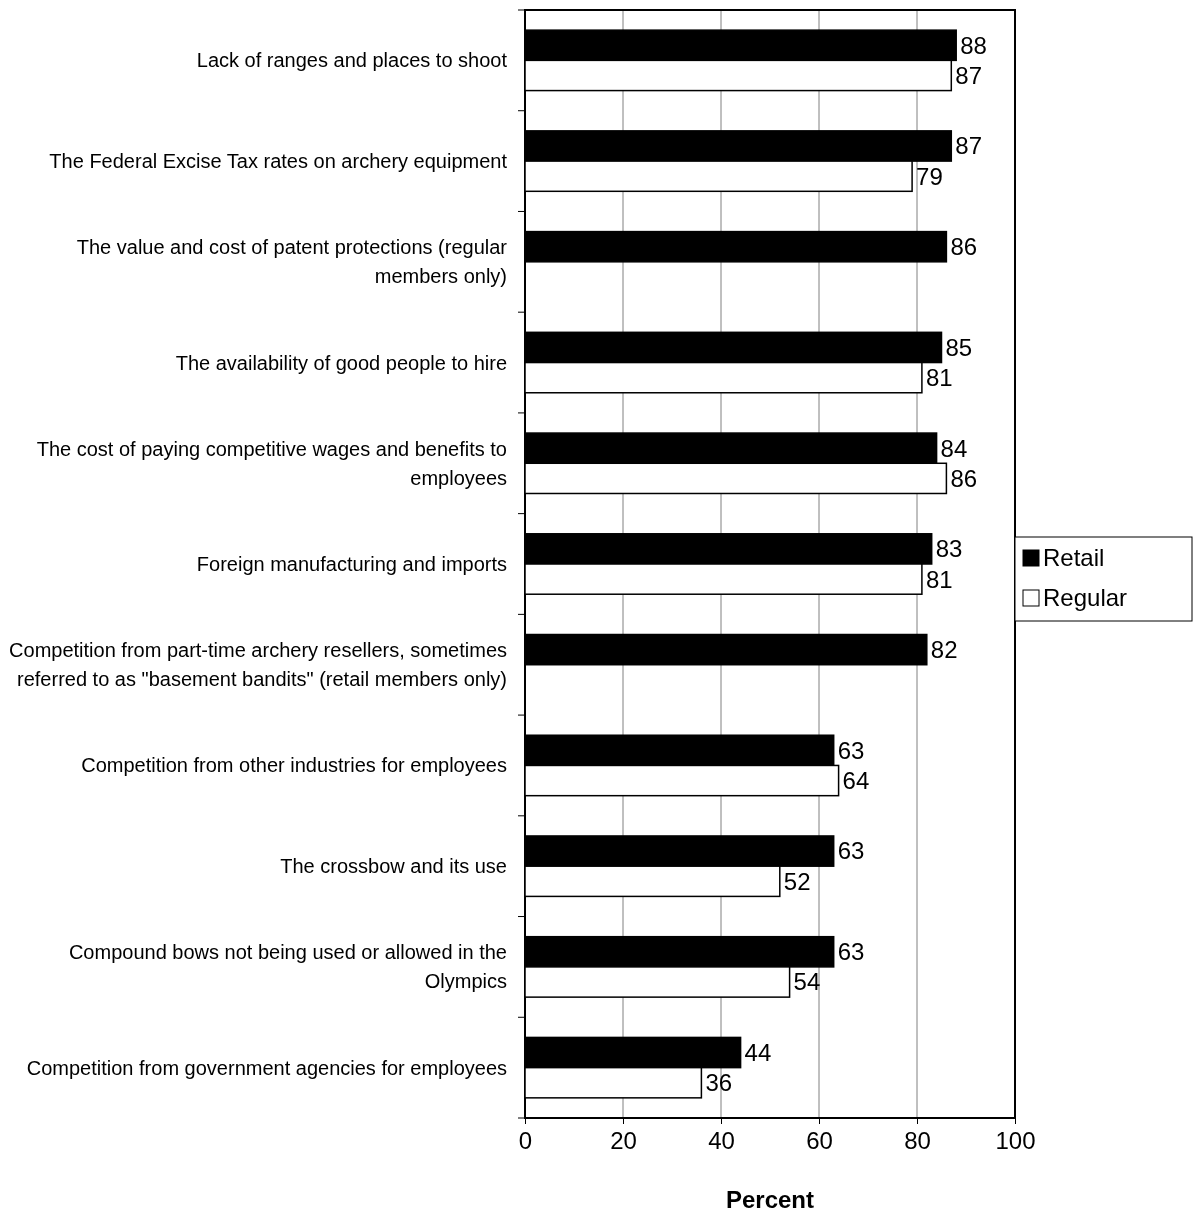 The width and height of the screenshot is (1200, 1224). What do you see at coordinates (807, 982) in the screenshot?
I see `data-label: 54` at bounding box center [807, 982].